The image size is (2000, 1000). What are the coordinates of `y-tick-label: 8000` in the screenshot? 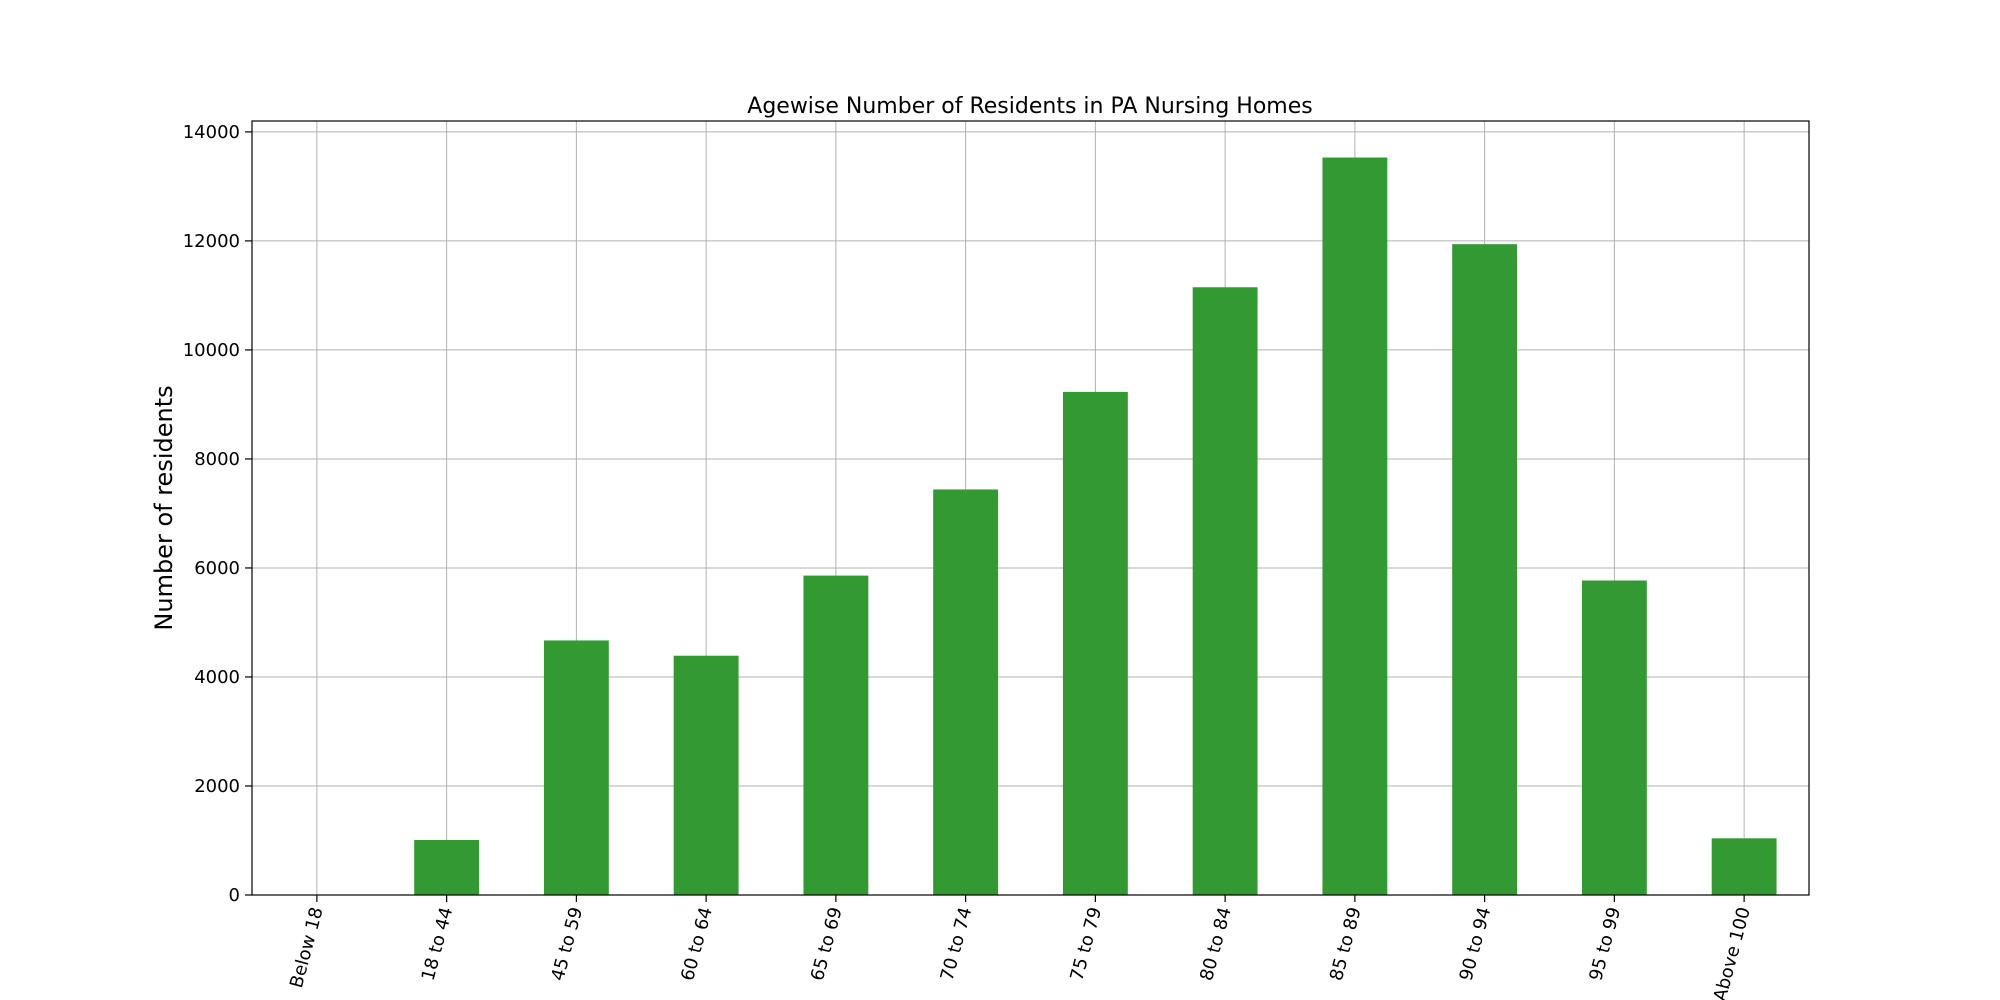 It's located at (217, 459).